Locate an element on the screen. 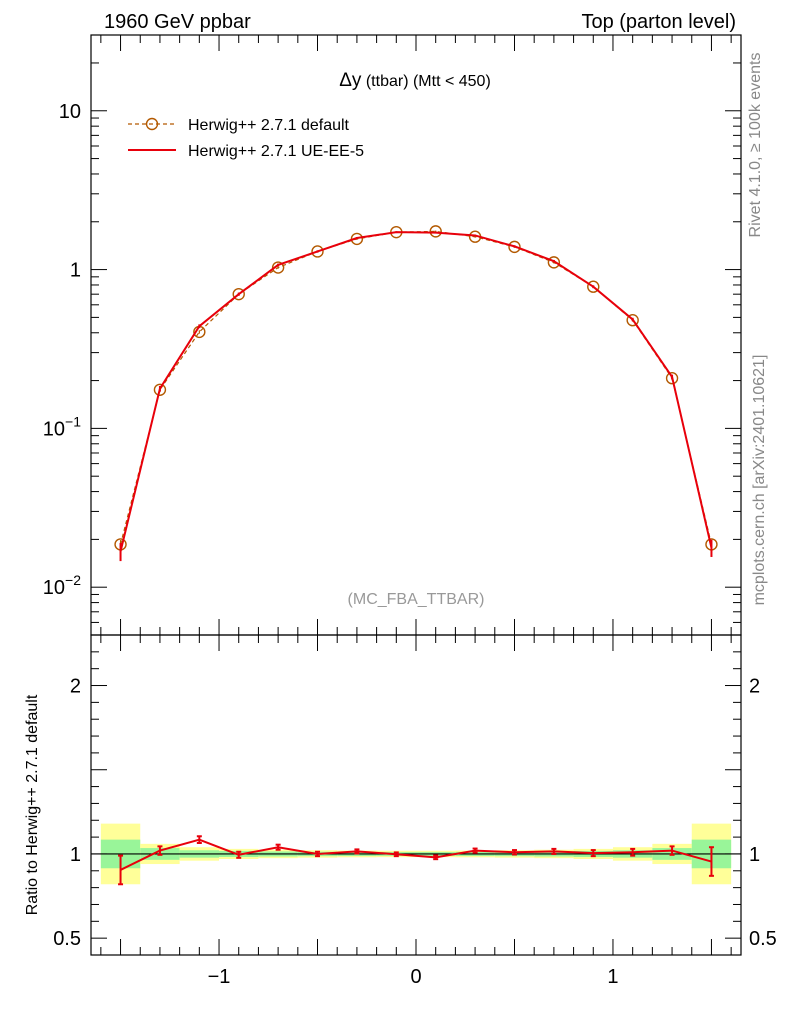  ratio-y-tick-label-left: 1 is located at coordinates (75, 855).